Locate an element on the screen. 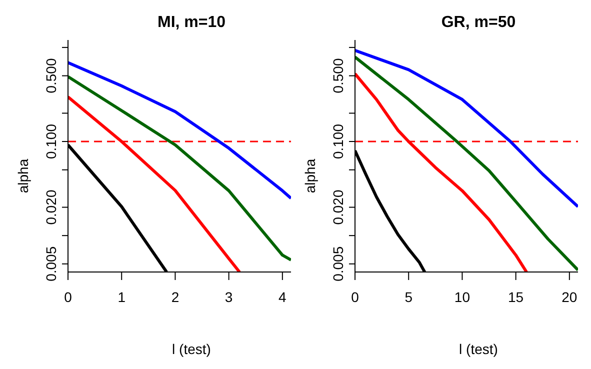 This screenshot has width=591, height=369. x-tick-label: 3 is located at coordinates (228, 296).